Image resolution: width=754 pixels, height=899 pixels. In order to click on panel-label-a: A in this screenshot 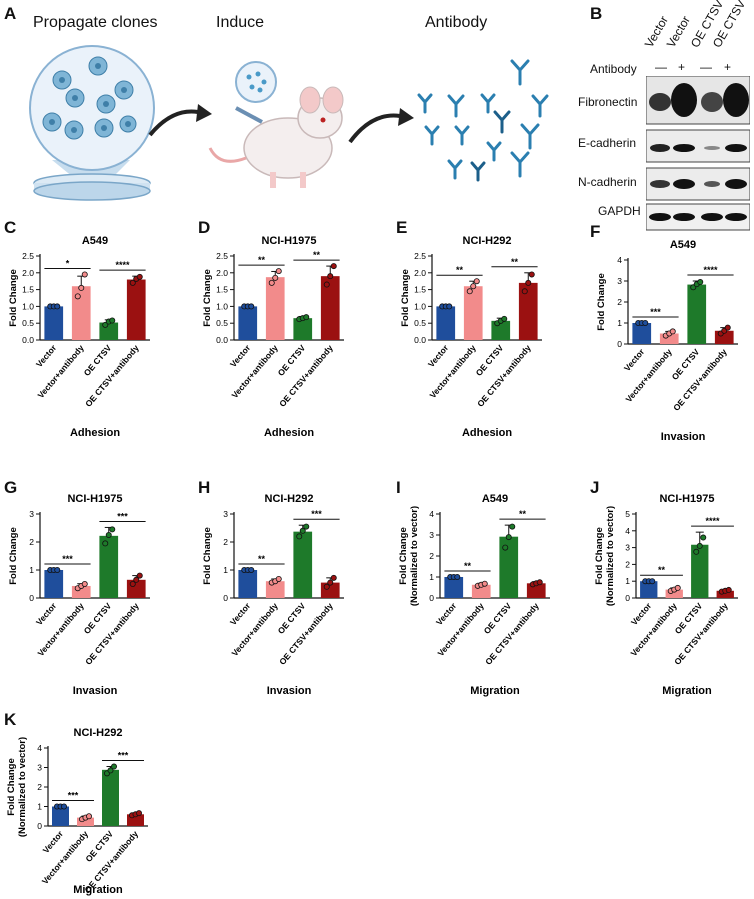, I will do `click(10, 13)`.